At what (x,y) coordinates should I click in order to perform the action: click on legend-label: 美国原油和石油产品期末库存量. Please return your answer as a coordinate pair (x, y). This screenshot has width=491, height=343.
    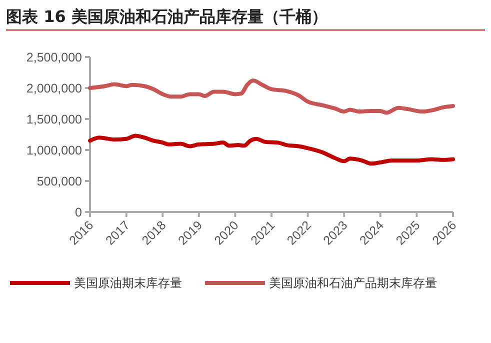
    Looking at the image, I should click on (353, 283).